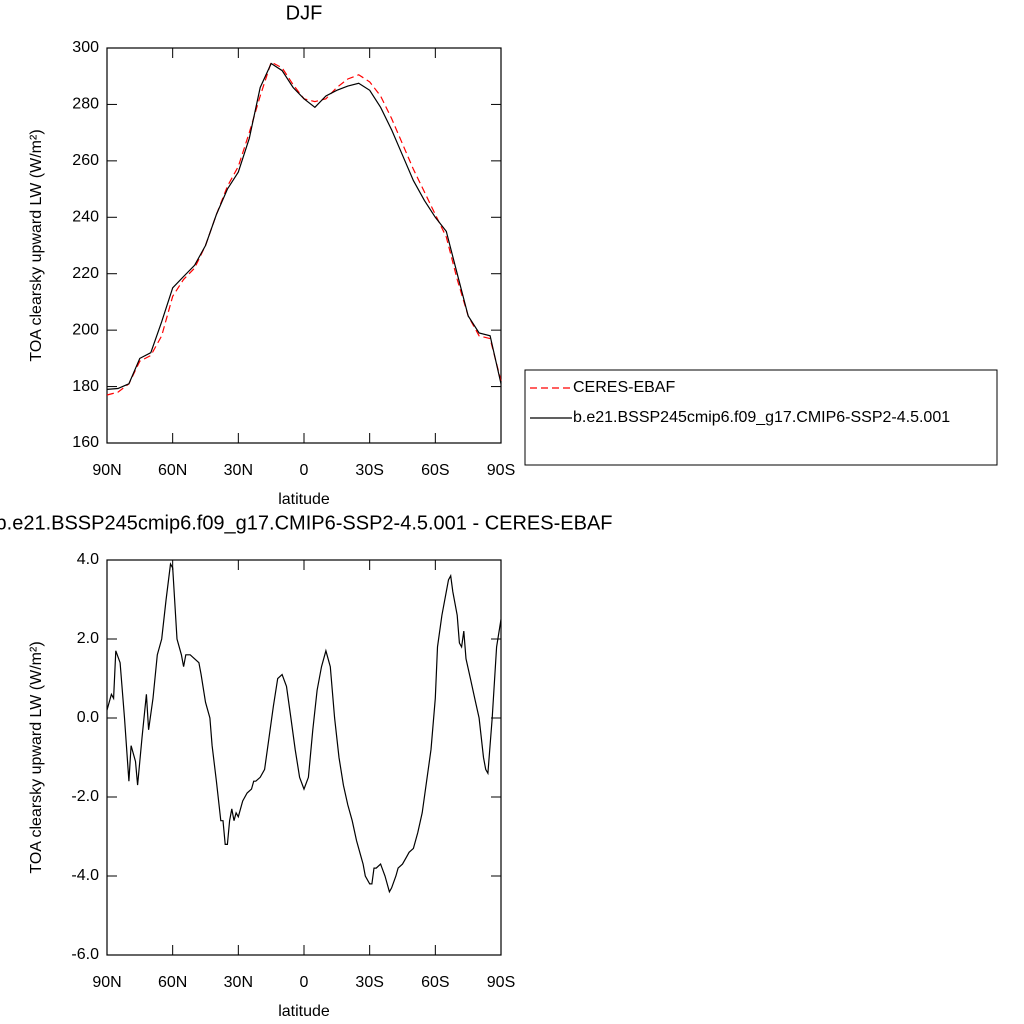 This screenshot has height=1024, width=1024. What do you see at coordinates (85, 796) in the screenshot?
I see `y-tick-label: -2.0` at bounding box center [85, 796].